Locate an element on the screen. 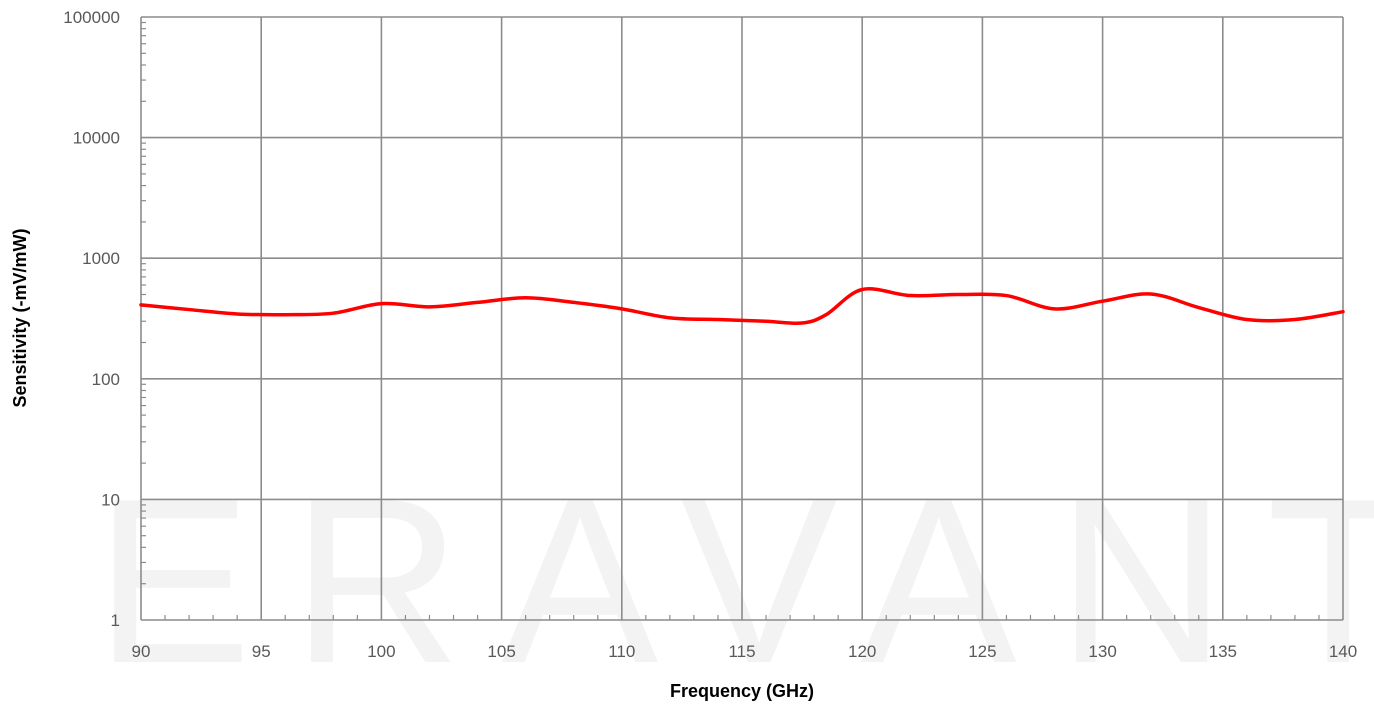 The image size is (1374, 712). x-tick-labels: 90 95 100 105 110 115 120 125 130 135 140 is located at coordinates (745, 651).